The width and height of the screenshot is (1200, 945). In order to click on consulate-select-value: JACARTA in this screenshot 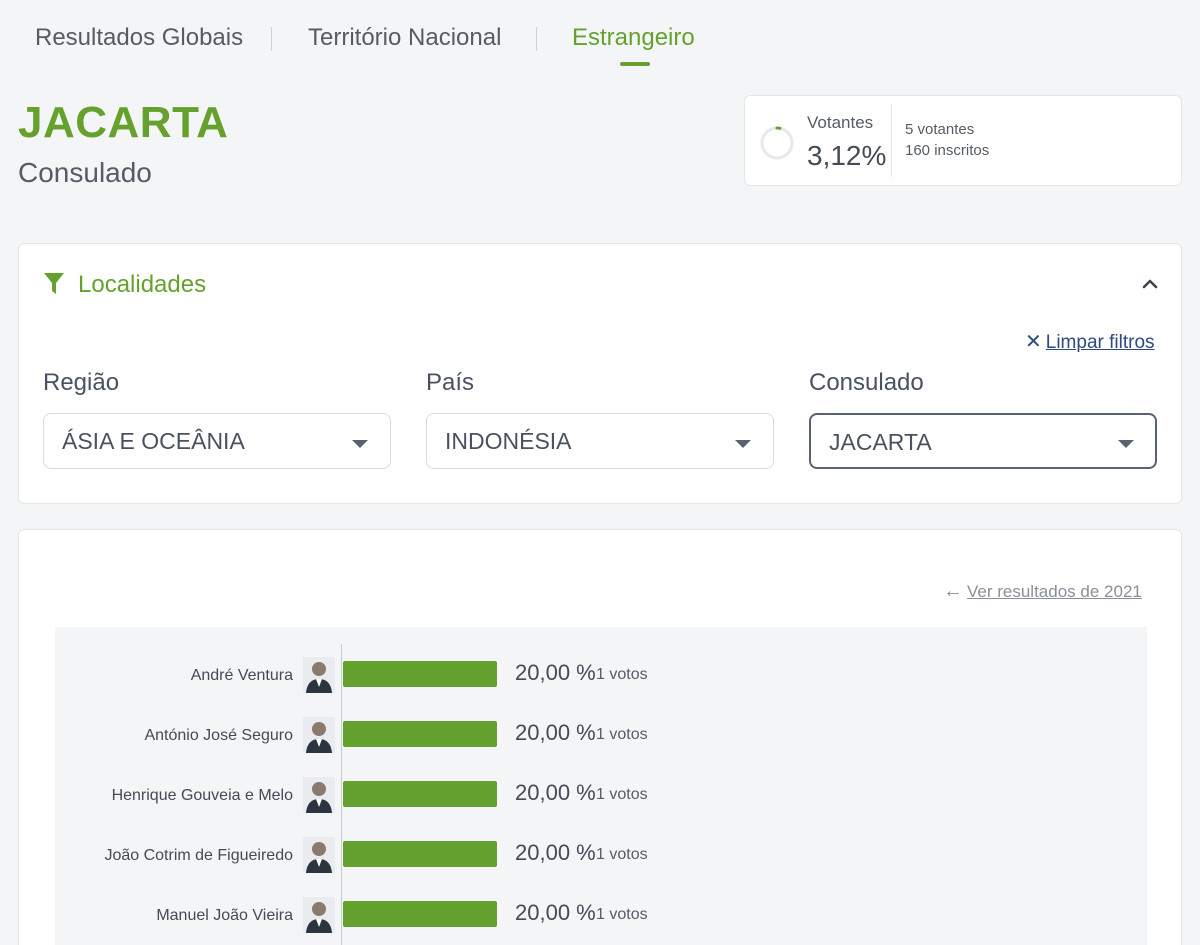, I will do `click(880, 442)`.